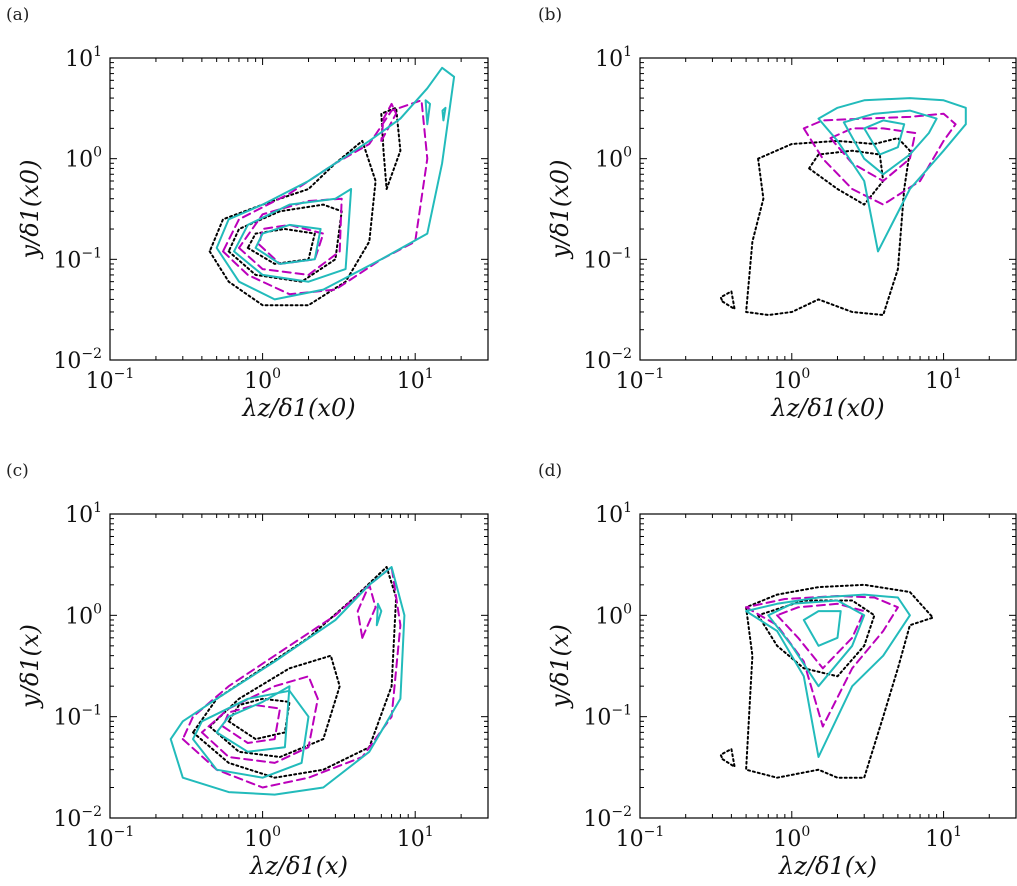 The height and width of the screenshot is (886, 1017). What do you see at coordinates (550, 15) in the screenshot?
I see `panel-label: (b)` at bounding box center [550, 15].